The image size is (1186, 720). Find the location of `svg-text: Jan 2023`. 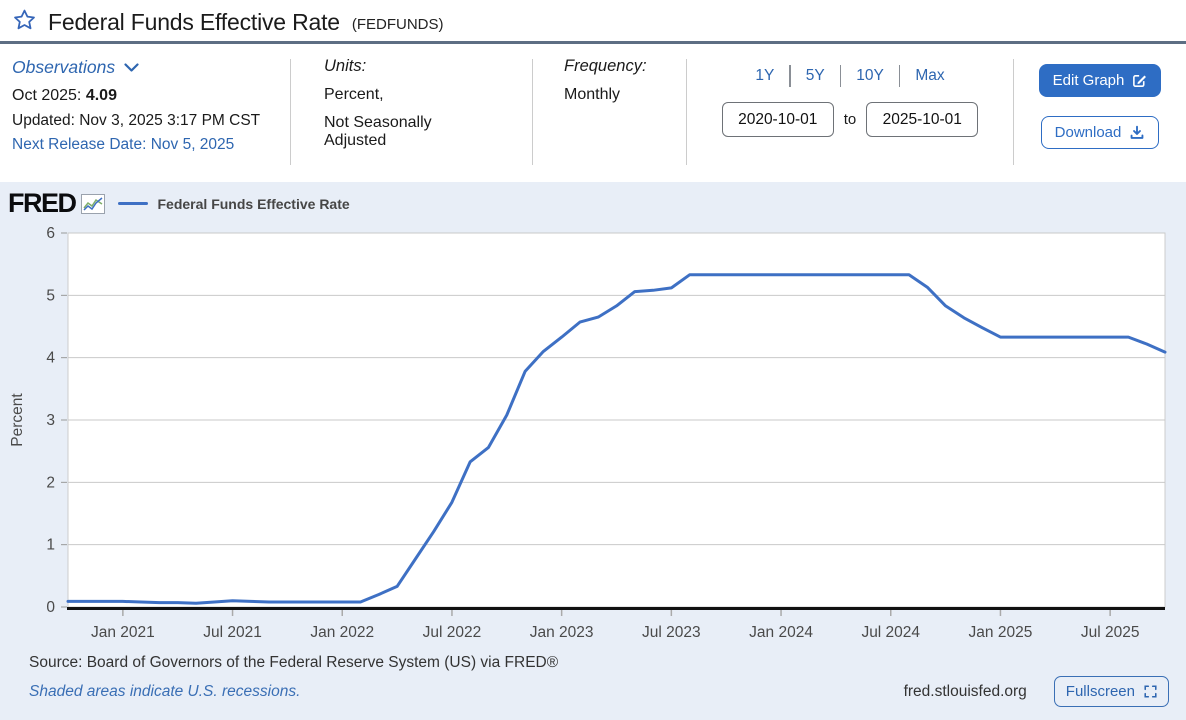

svg-text: Jan 2023 is located at coordinates (562, 632).